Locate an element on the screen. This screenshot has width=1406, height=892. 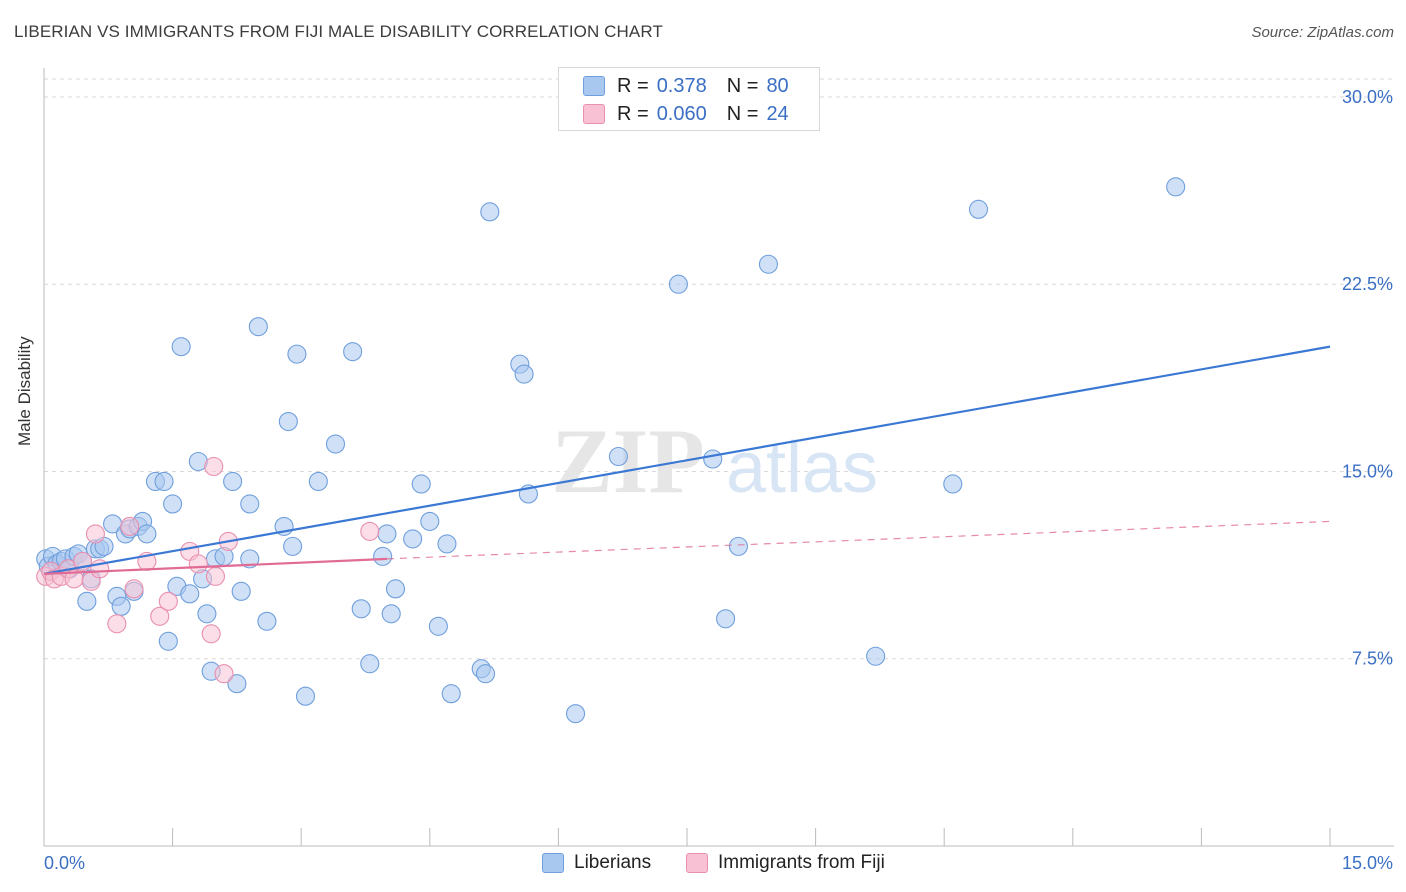
y-tick-label: 22.5% is located at coordinates (1367, 284).